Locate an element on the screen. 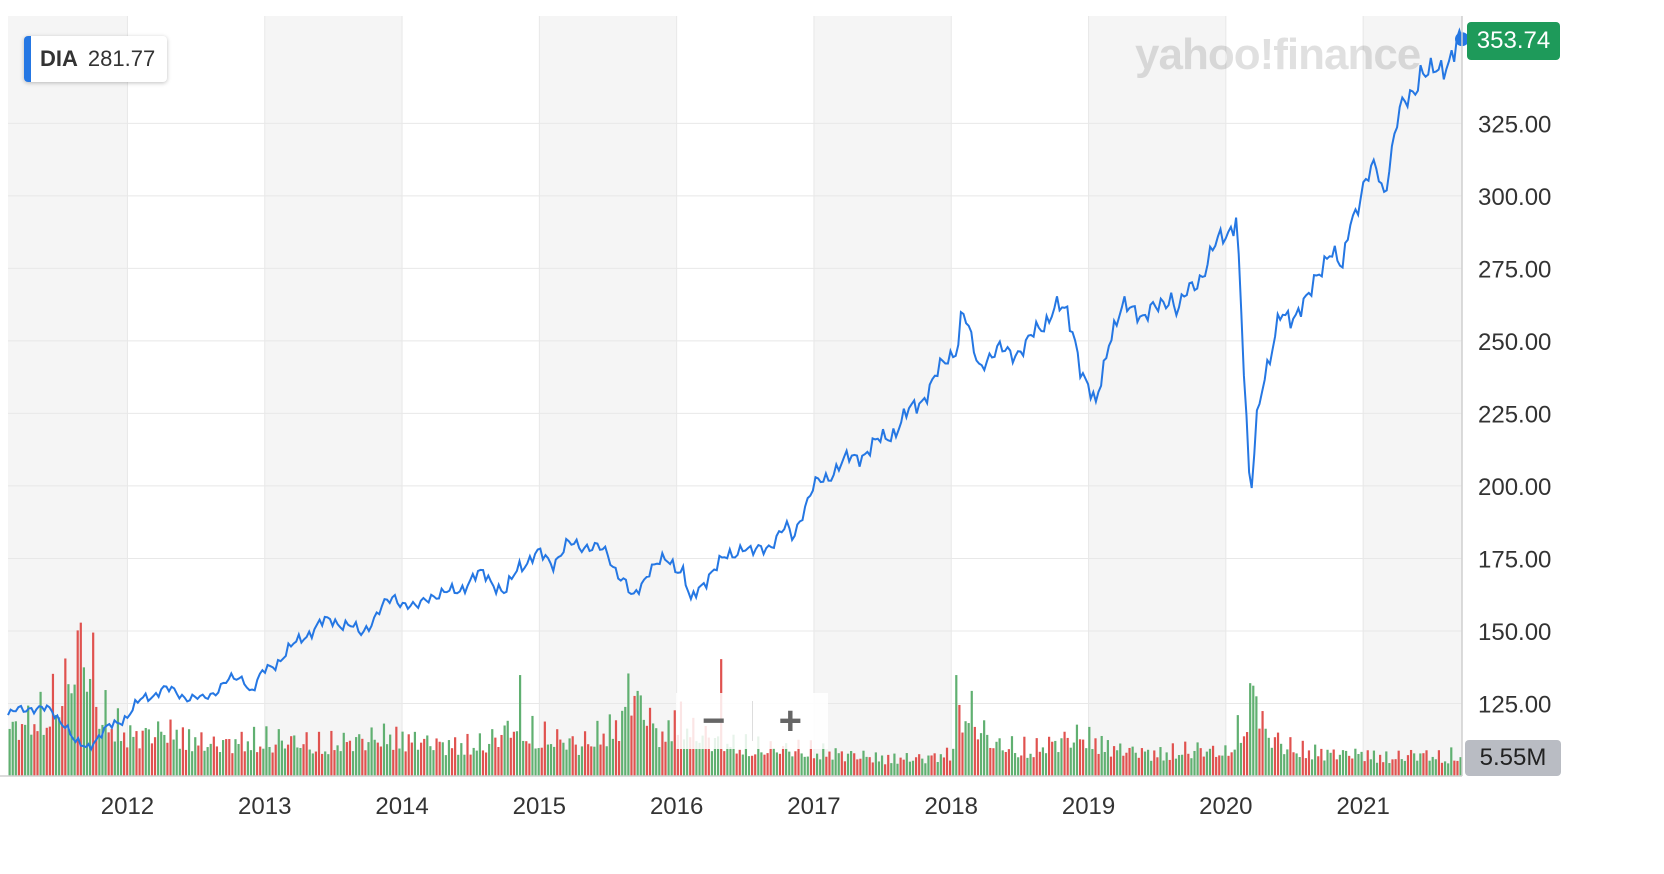 Image resolution: width=1664 pixels, height=874 pixels. y-tick-label: 300.00 is located at coordinates (1514, 197).